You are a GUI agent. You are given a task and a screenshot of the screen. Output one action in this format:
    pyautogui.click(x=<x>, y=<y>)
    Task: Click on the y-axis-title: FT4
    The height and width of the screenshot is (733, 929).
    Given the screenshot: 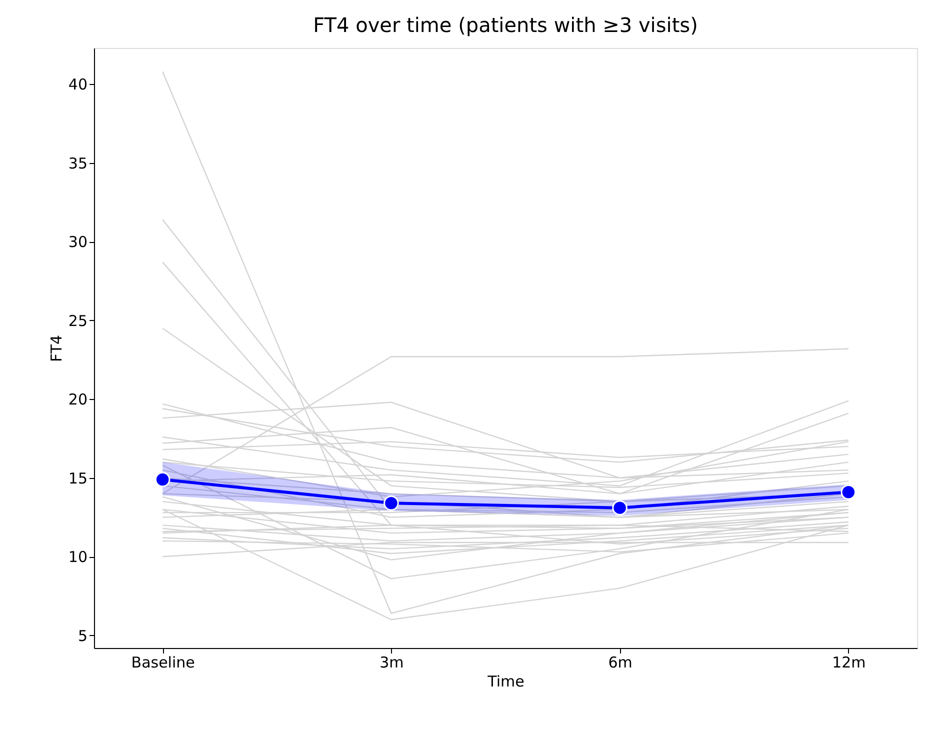 What is the action you would take?
    pyautogui.click(x=56, y=348)
    